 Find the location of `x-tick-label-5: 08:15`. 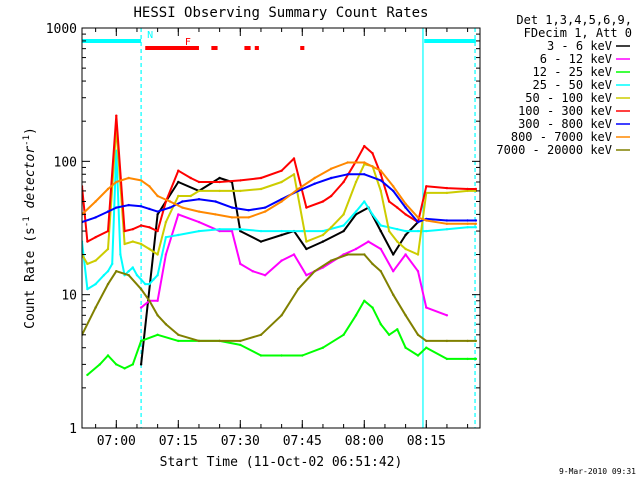

x-tick-label-5: 08:15 is located at coordinates (426, 441).